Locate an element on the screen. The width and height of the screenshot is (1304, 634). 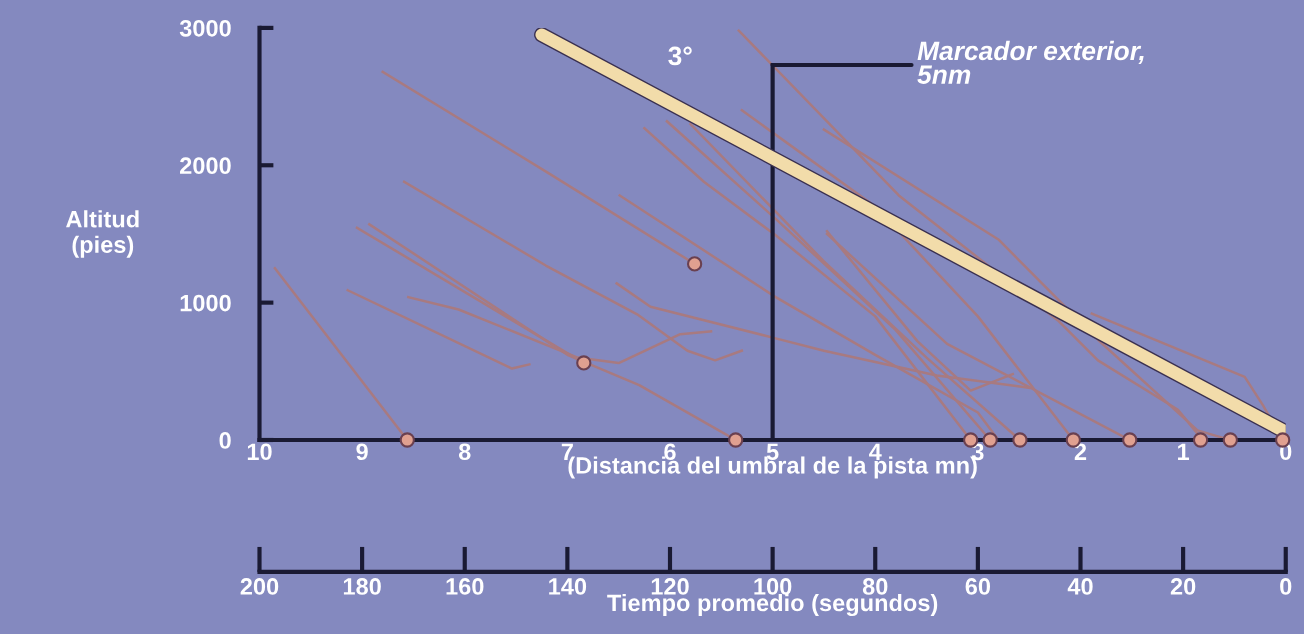
x2-tick-label: 80 is located at coordinates (875, 586).